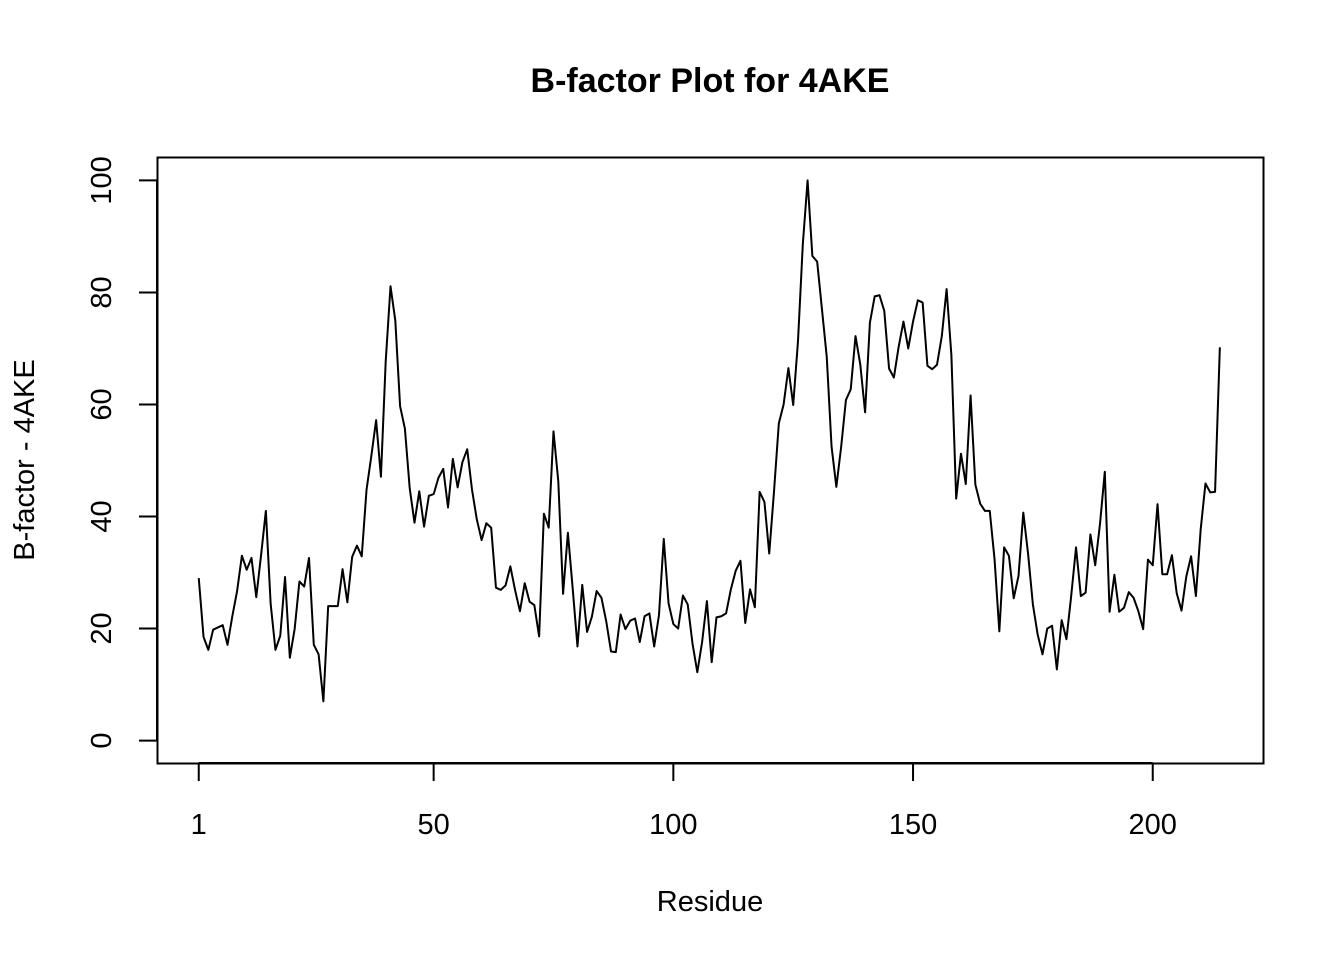 The height and width of the screenshot is (960, 1344). What do you see at coordinates (122, 452) in the screenshot?
I see `y-axis: 0 20 40 60 80 100` at bounding box center [122, 452].